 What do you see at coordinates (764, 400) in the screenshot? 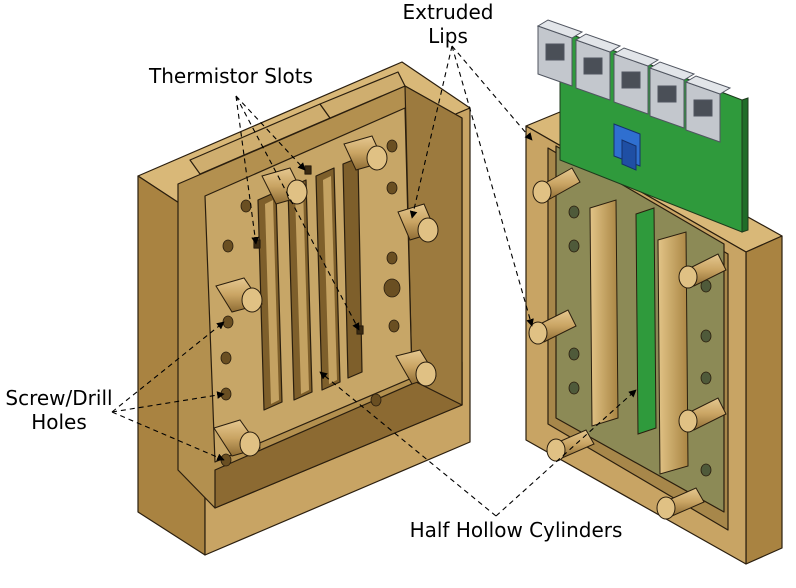
I see `right-housing-side-face` at bounding box center [764, 400].